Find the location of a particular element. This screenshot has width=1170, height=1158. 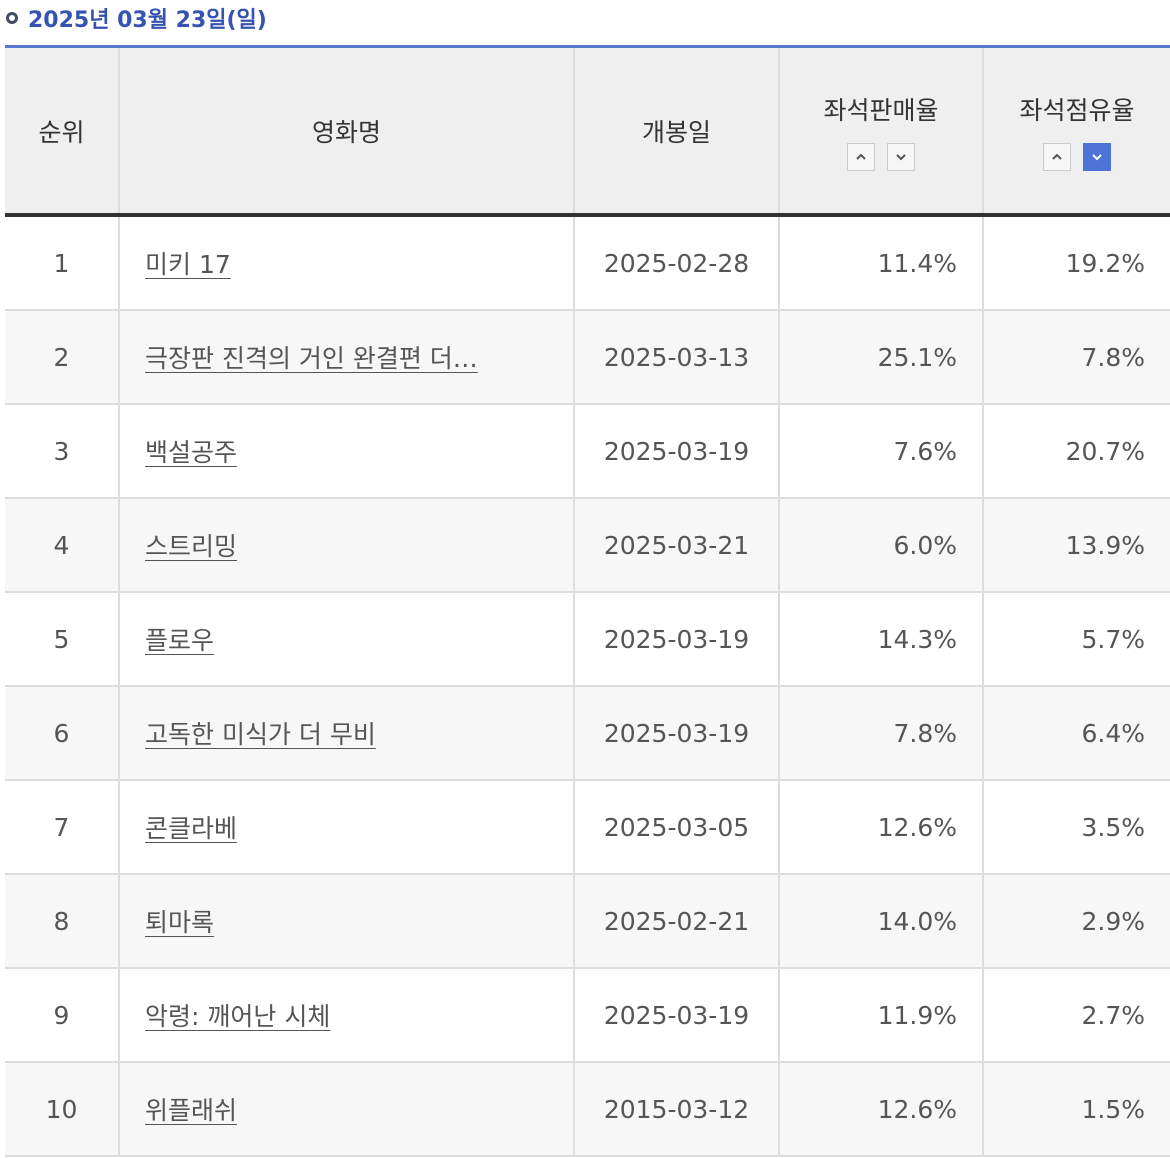

table-row: 5 플로우 2025-03-19 14.3% 5.7% is located at coordinates (587, 639).